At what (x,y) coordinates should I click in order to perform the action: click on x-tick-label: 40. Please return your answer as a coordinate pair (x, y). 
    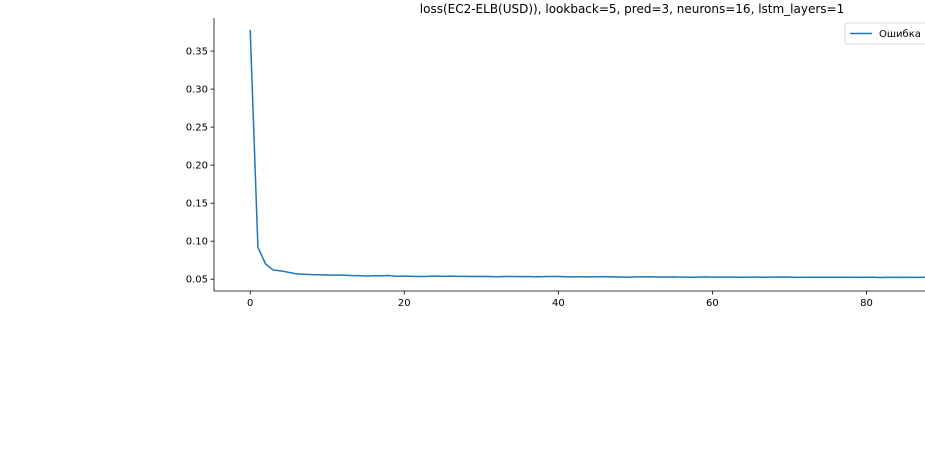
    Looking at the image, I should click on (558, 303).